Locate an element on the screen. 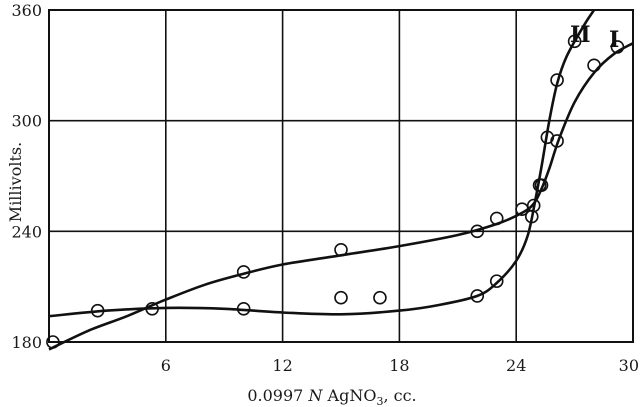 This screenshot has width=641, height=407. x-tick-label: 30 is located at coordinates (629, 365).